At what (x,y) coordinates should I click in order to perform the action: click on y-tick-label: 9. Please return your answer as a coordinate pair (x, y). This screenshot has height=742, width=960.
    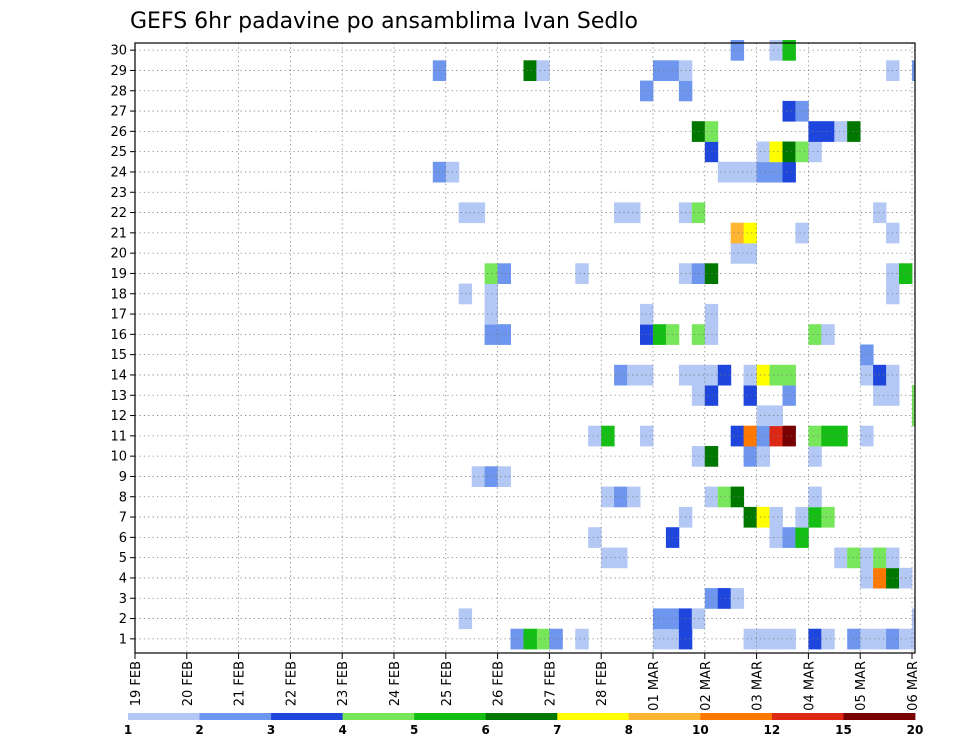
    Looking at the image, I should click on (123, 477).